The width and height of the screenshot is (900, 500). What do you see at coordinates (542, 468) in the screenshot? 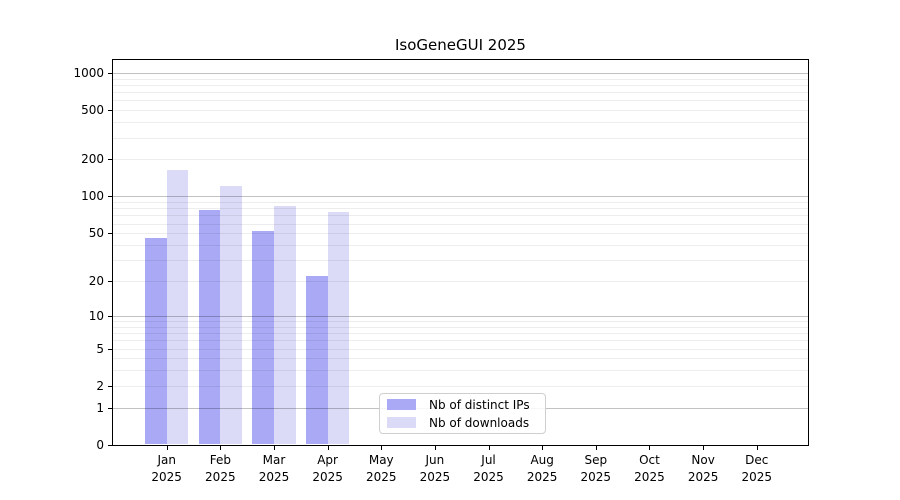
I see `x-tick-label-aug: Aug 2025` at bounding box center [542, 468].